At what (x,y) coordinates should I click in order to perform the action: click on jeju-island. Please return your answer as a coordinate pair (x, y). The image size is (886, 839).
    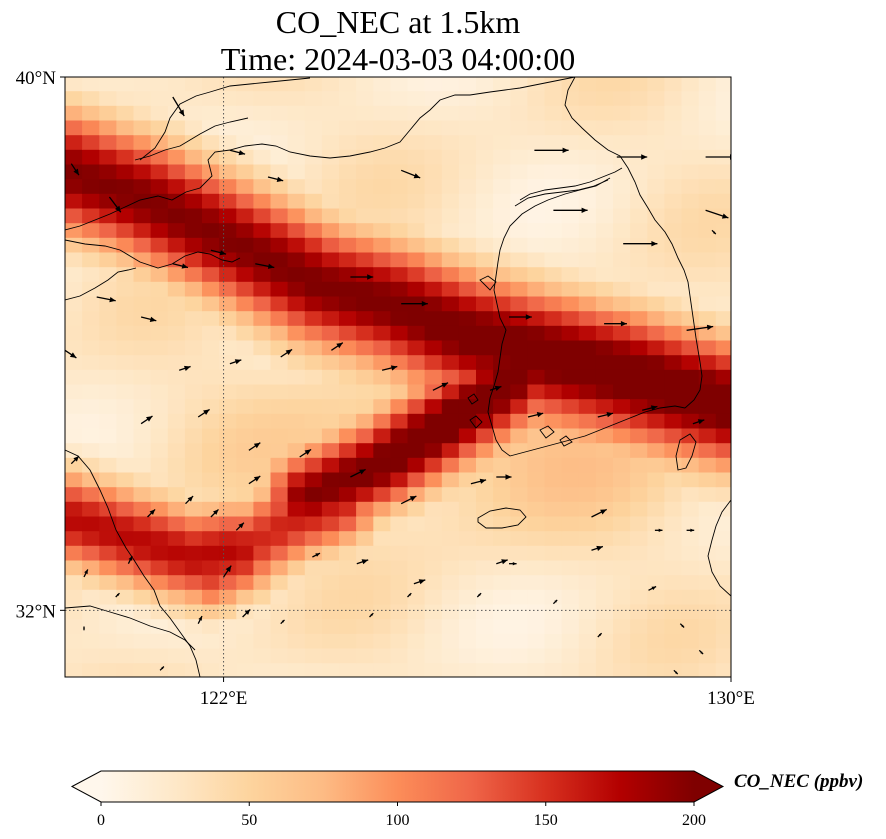
    Looking at the image, I should click on (502, 518).